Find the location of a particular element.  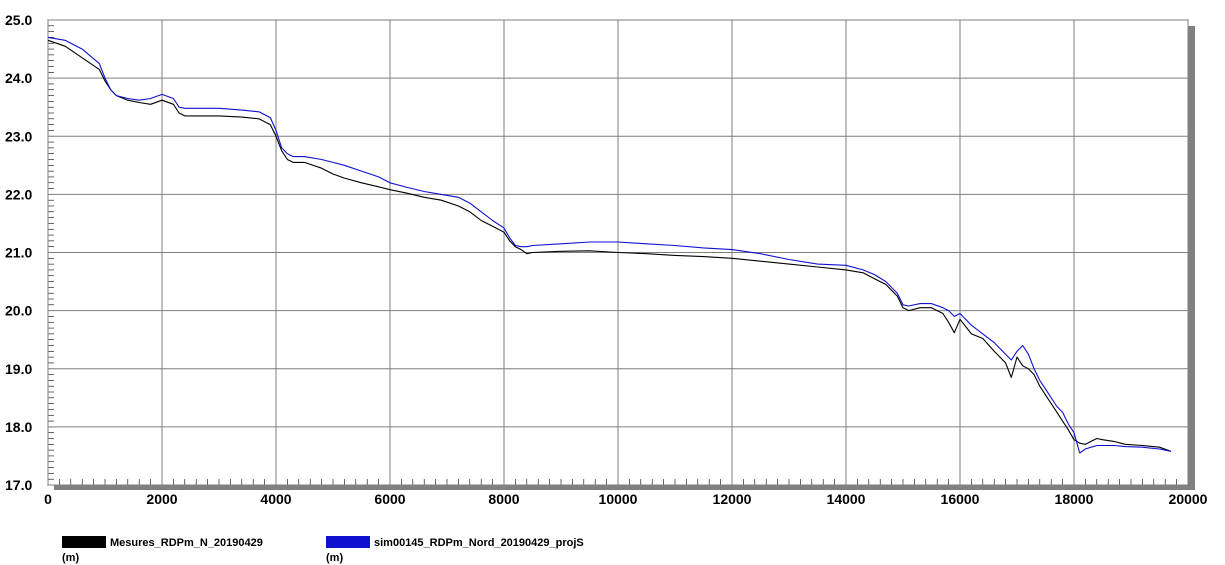

legend-unit-1: (m) is located at coordinates (70, 558).